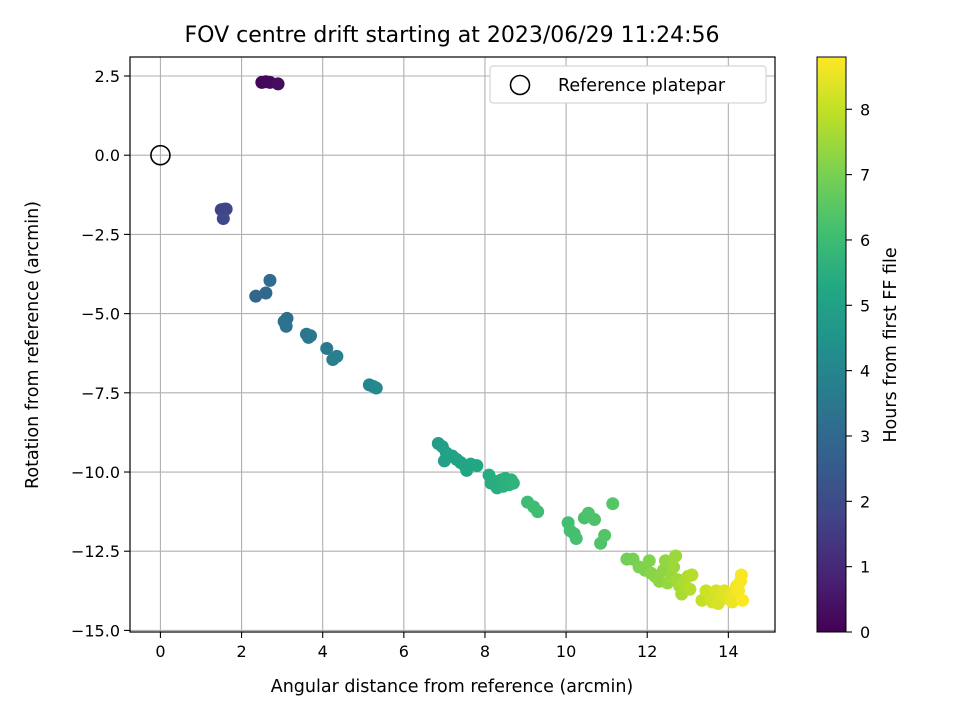 The width and height of the screenshot is (960, 720). Describe the element at coordinates (100, 353) in the screenshot. I see `y-axis-ticks: 2.5 0.0 −2.5 −5.0 −7.5 −10.0 −12.5 −15.0` at that location.